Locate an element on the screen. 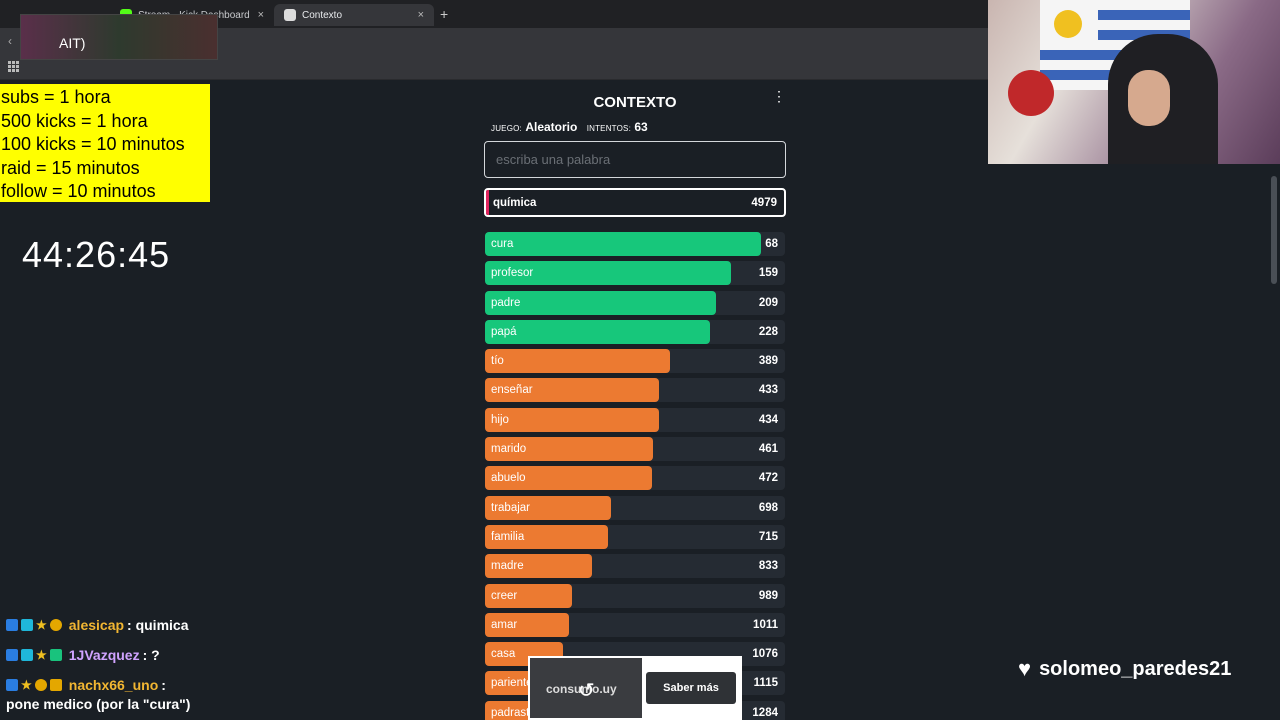 The width and height of the screenshot is (1280, 720). chat-message: ★ nachx66_uno : is located at coordinates (156, 685).